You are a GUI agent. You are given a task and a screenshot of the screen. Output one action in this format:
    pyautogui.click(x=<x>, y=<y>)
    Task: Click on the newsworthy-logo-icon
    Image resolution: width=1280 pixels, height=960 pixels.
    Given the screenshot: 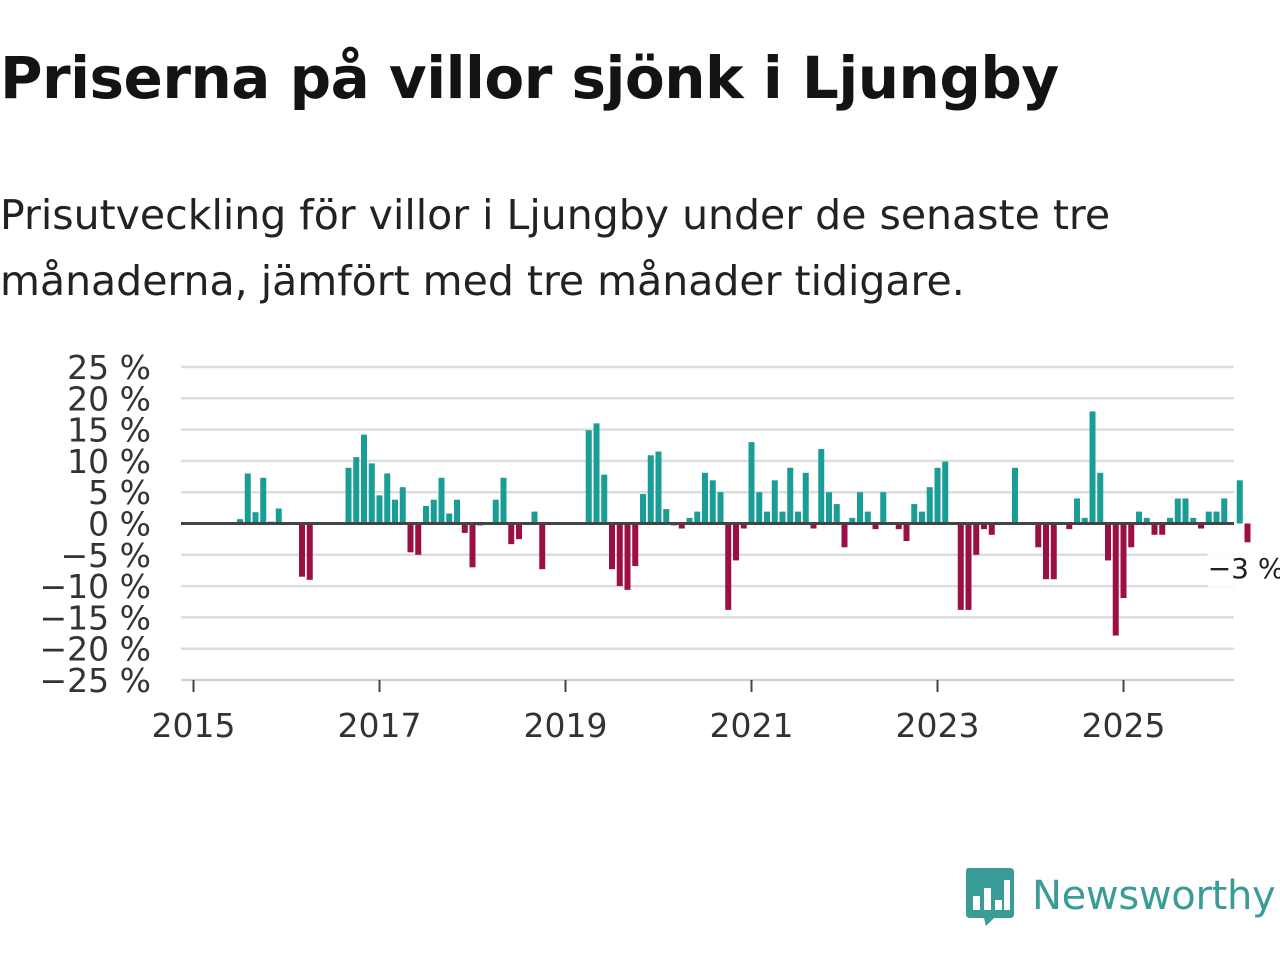 What is the action you would take?
    pyautogui.click(x=990, y=897)
    